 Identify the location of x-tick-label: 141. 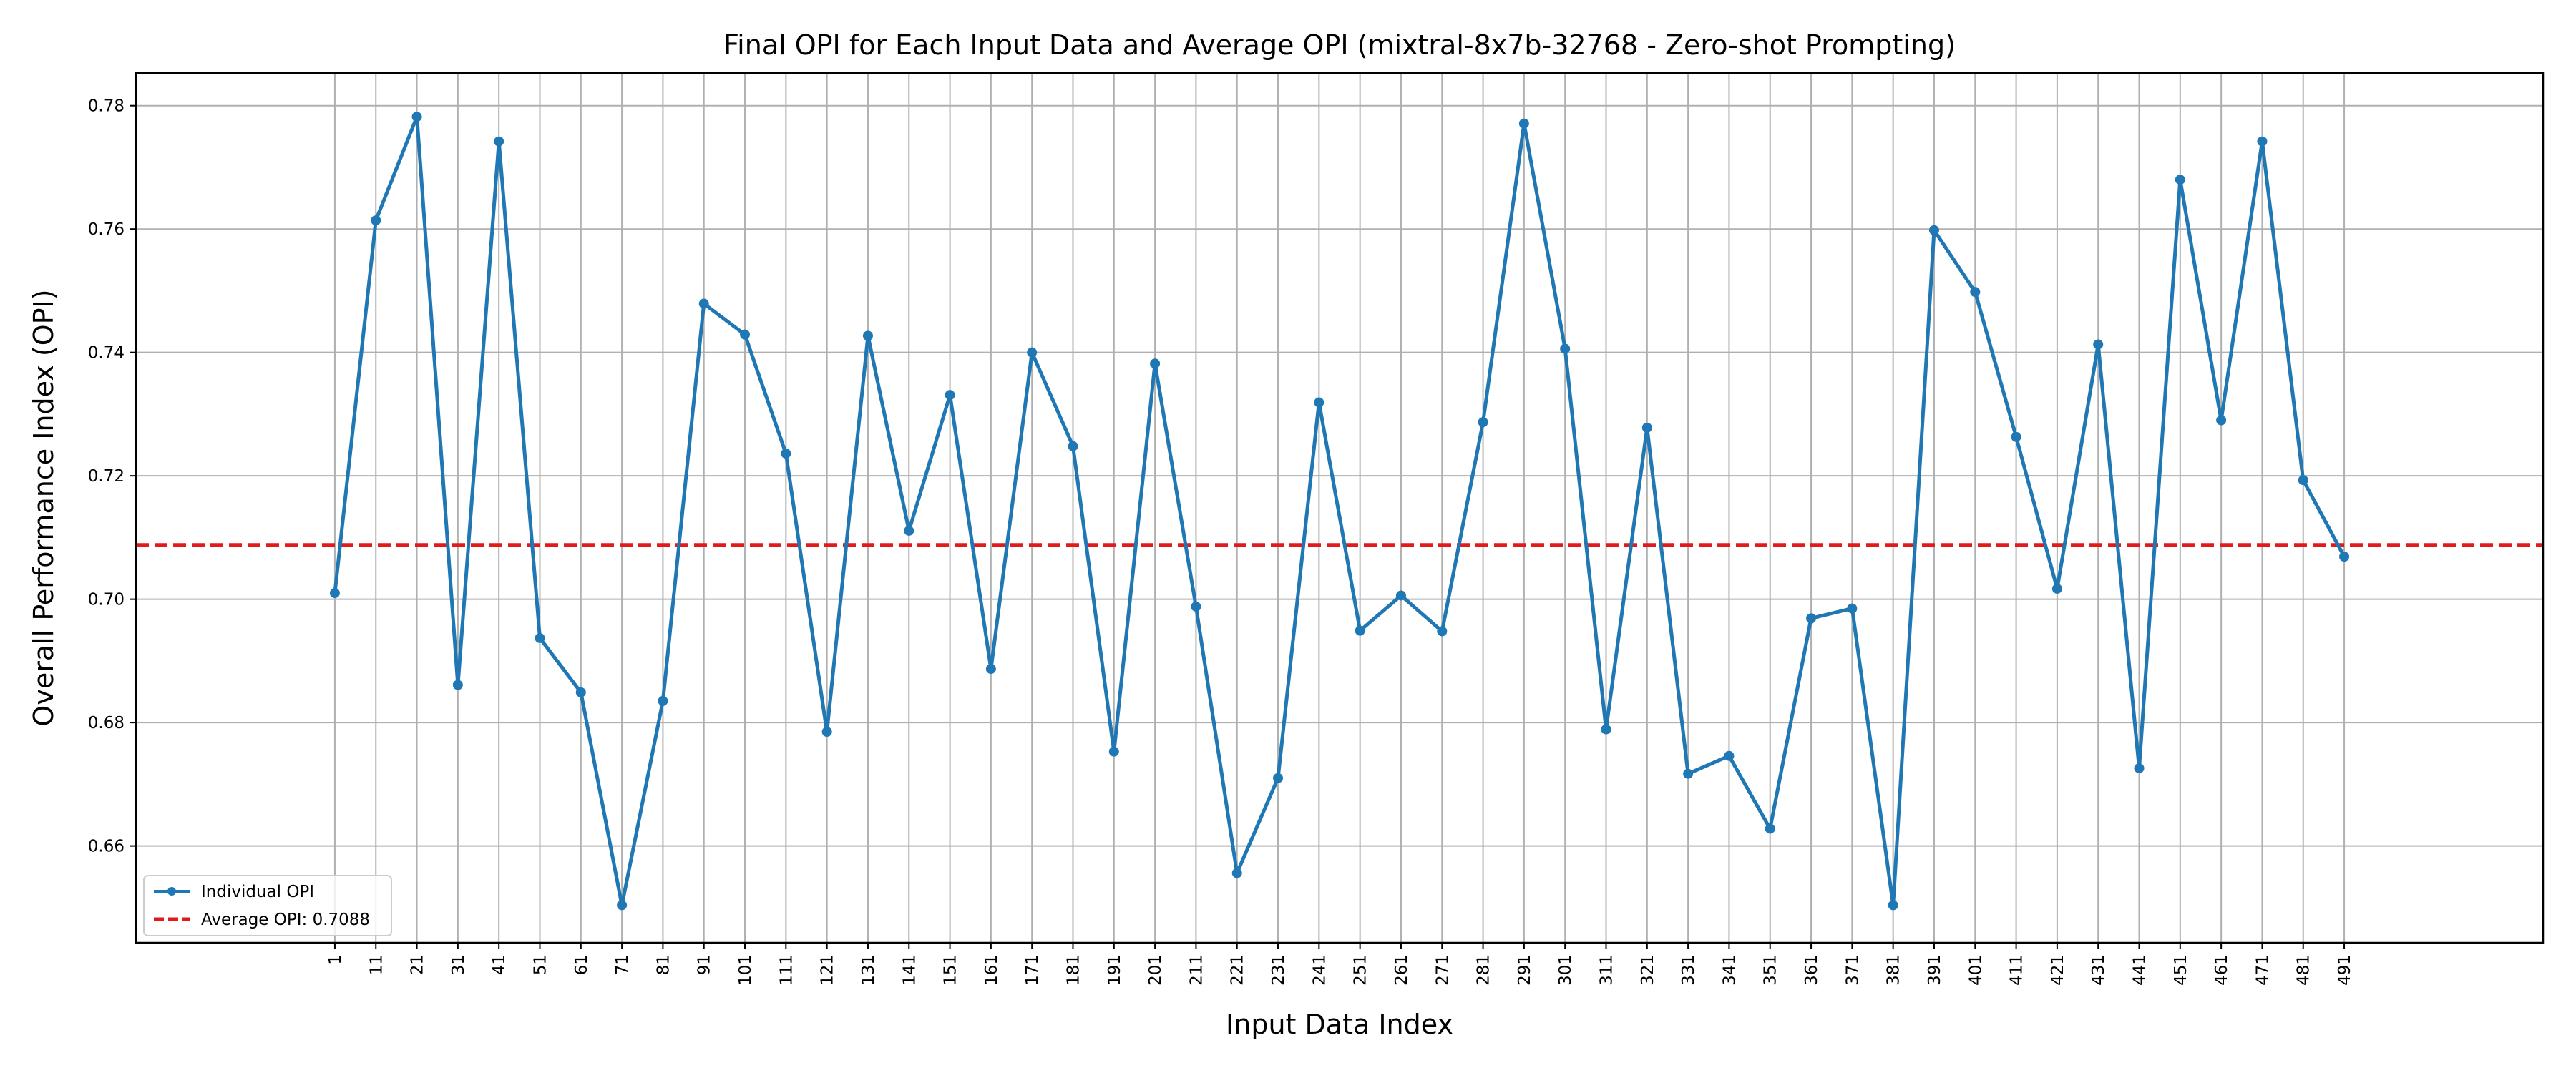
(909, 970).